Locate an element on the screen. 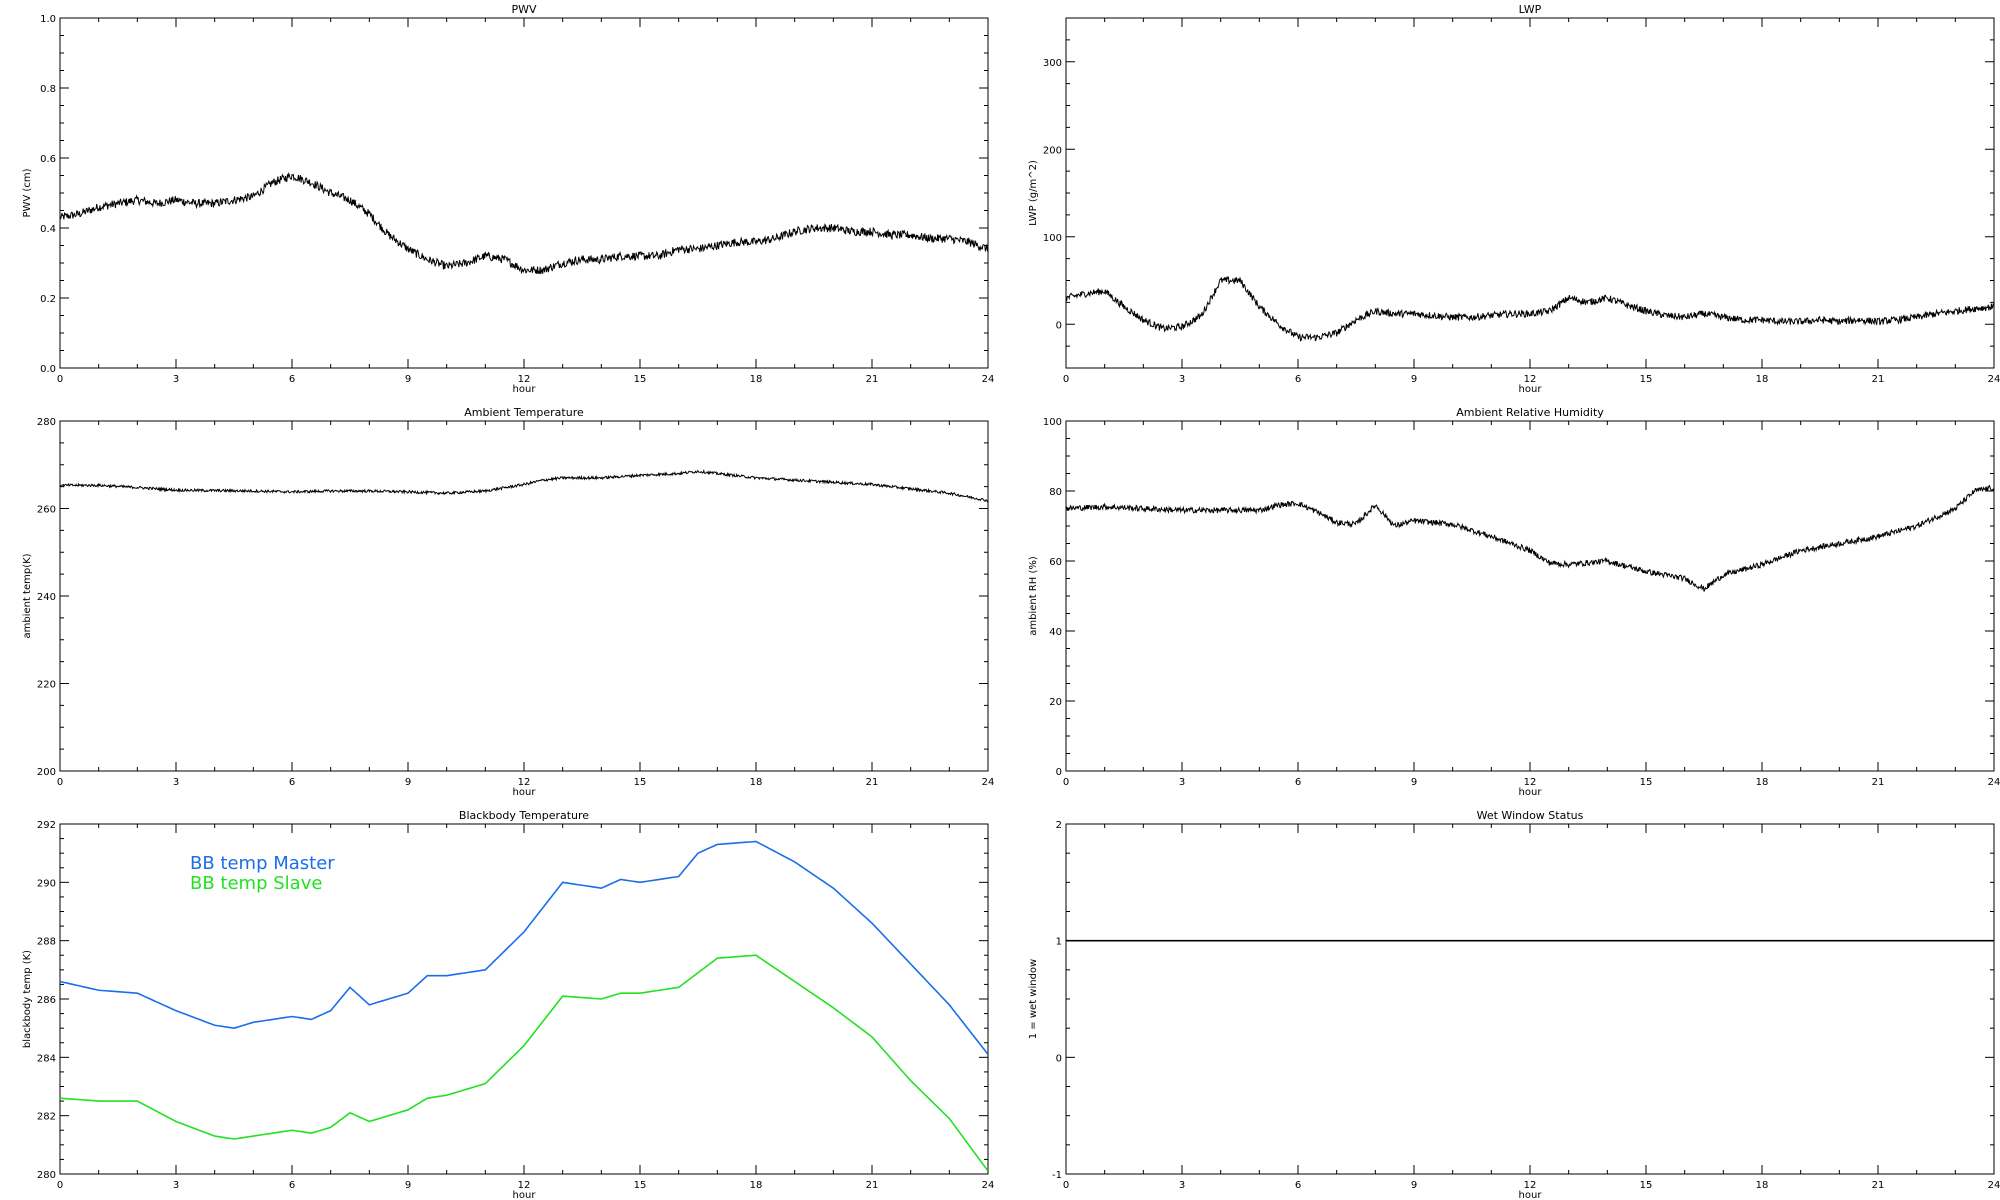 This screenshot has width=2000, height=1200. y-tick-label: 260 is located at coordinates (46, 510).